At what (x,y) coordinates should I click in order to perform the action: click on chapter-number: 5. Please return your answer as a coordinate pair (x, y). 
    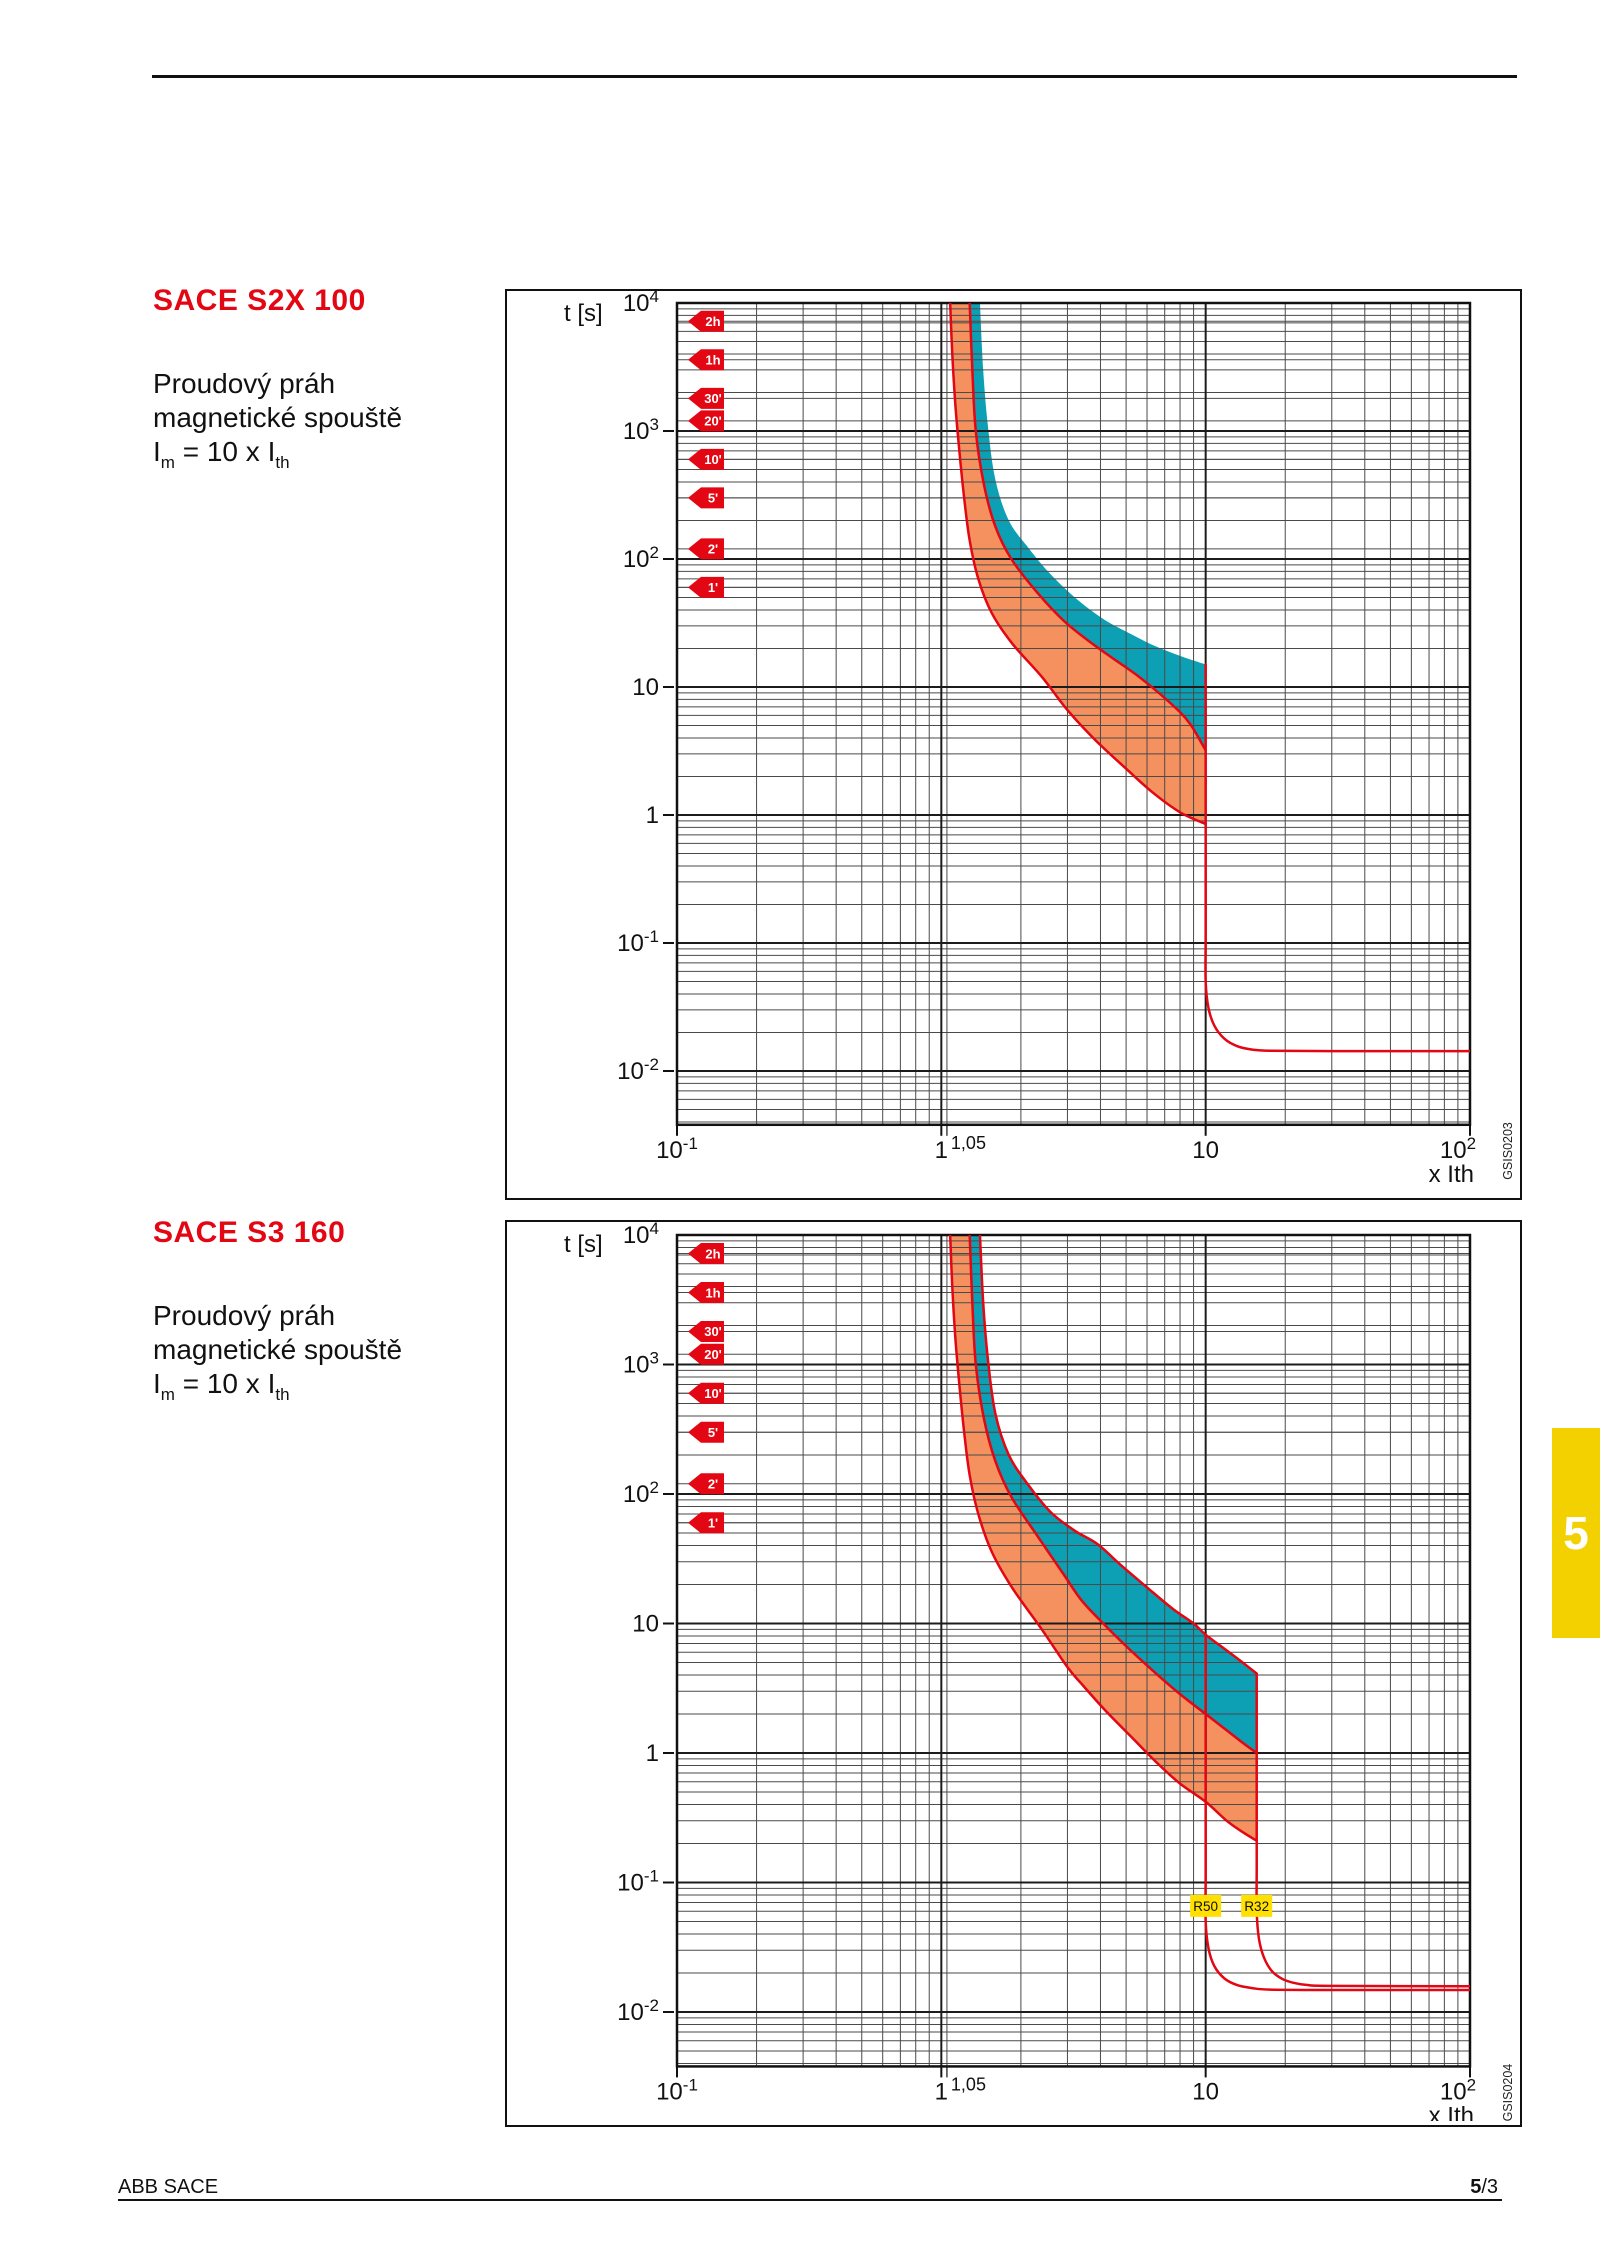
    Looking at the image, I should click on (1576, 1533).